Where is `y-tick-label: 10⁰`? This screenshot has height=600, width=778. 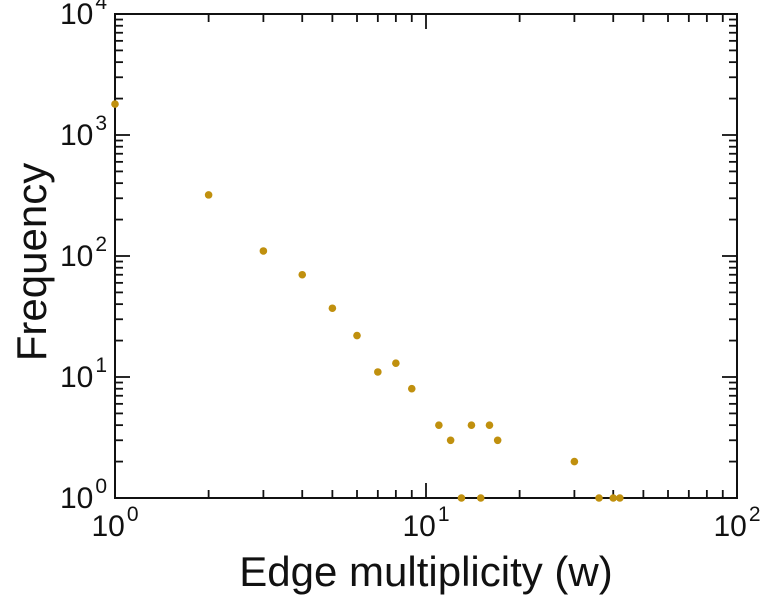
y-tick-label: 10⁰ is located at coordinates (83, 495).